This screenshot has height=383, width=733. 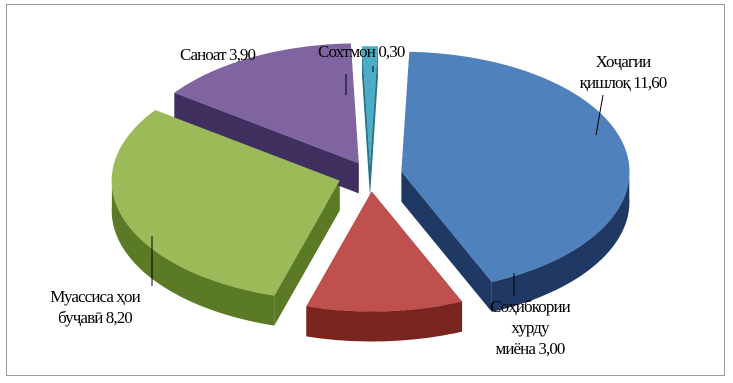 What do you see at coordinates (623, 72) in the screenshot?
I see `label-agriculture: Хоҷагии қишлоқ 11,60` at bounding box center [623, 72].